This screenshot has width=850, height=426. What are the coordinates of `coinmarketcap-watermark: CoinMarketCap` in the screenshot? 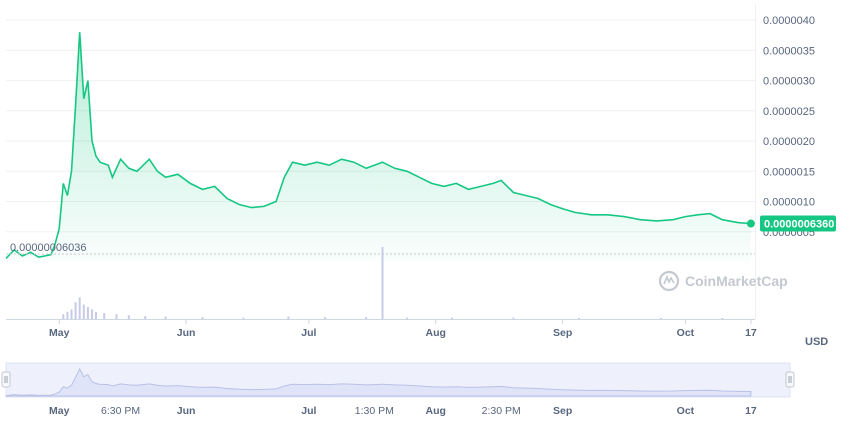 It's located at (723, 281).